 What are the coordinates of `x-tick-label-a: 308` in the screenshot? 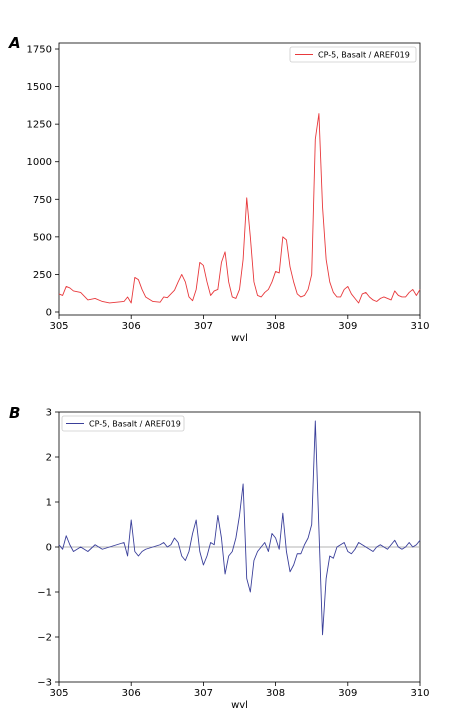 It's located at (275, 326).